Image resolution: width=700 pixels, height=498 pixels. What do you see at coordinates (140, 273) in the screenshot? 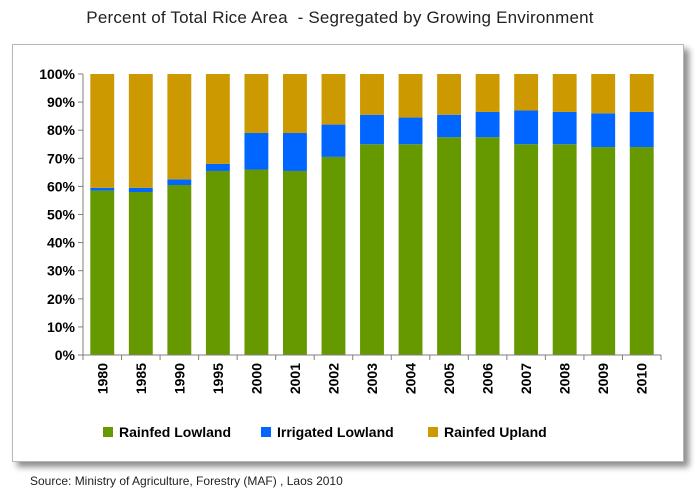
I see `bar-rainfed-lowland-1985` at bounding box center [140, 273].